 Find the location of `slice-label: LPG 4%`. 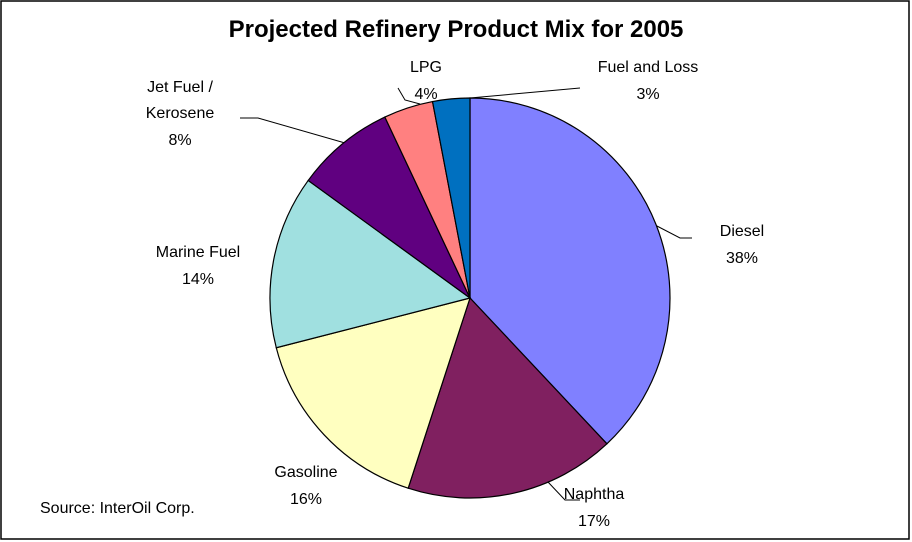

slice-label: LPG 4% is located at coordinates (426, 82).